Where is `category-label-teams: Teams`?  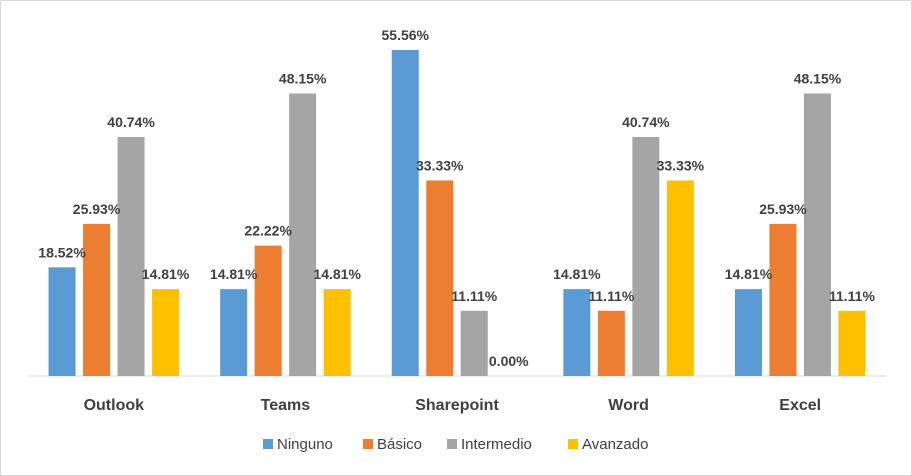
category-label-teams: Teams is located at coordinates (286, 405).